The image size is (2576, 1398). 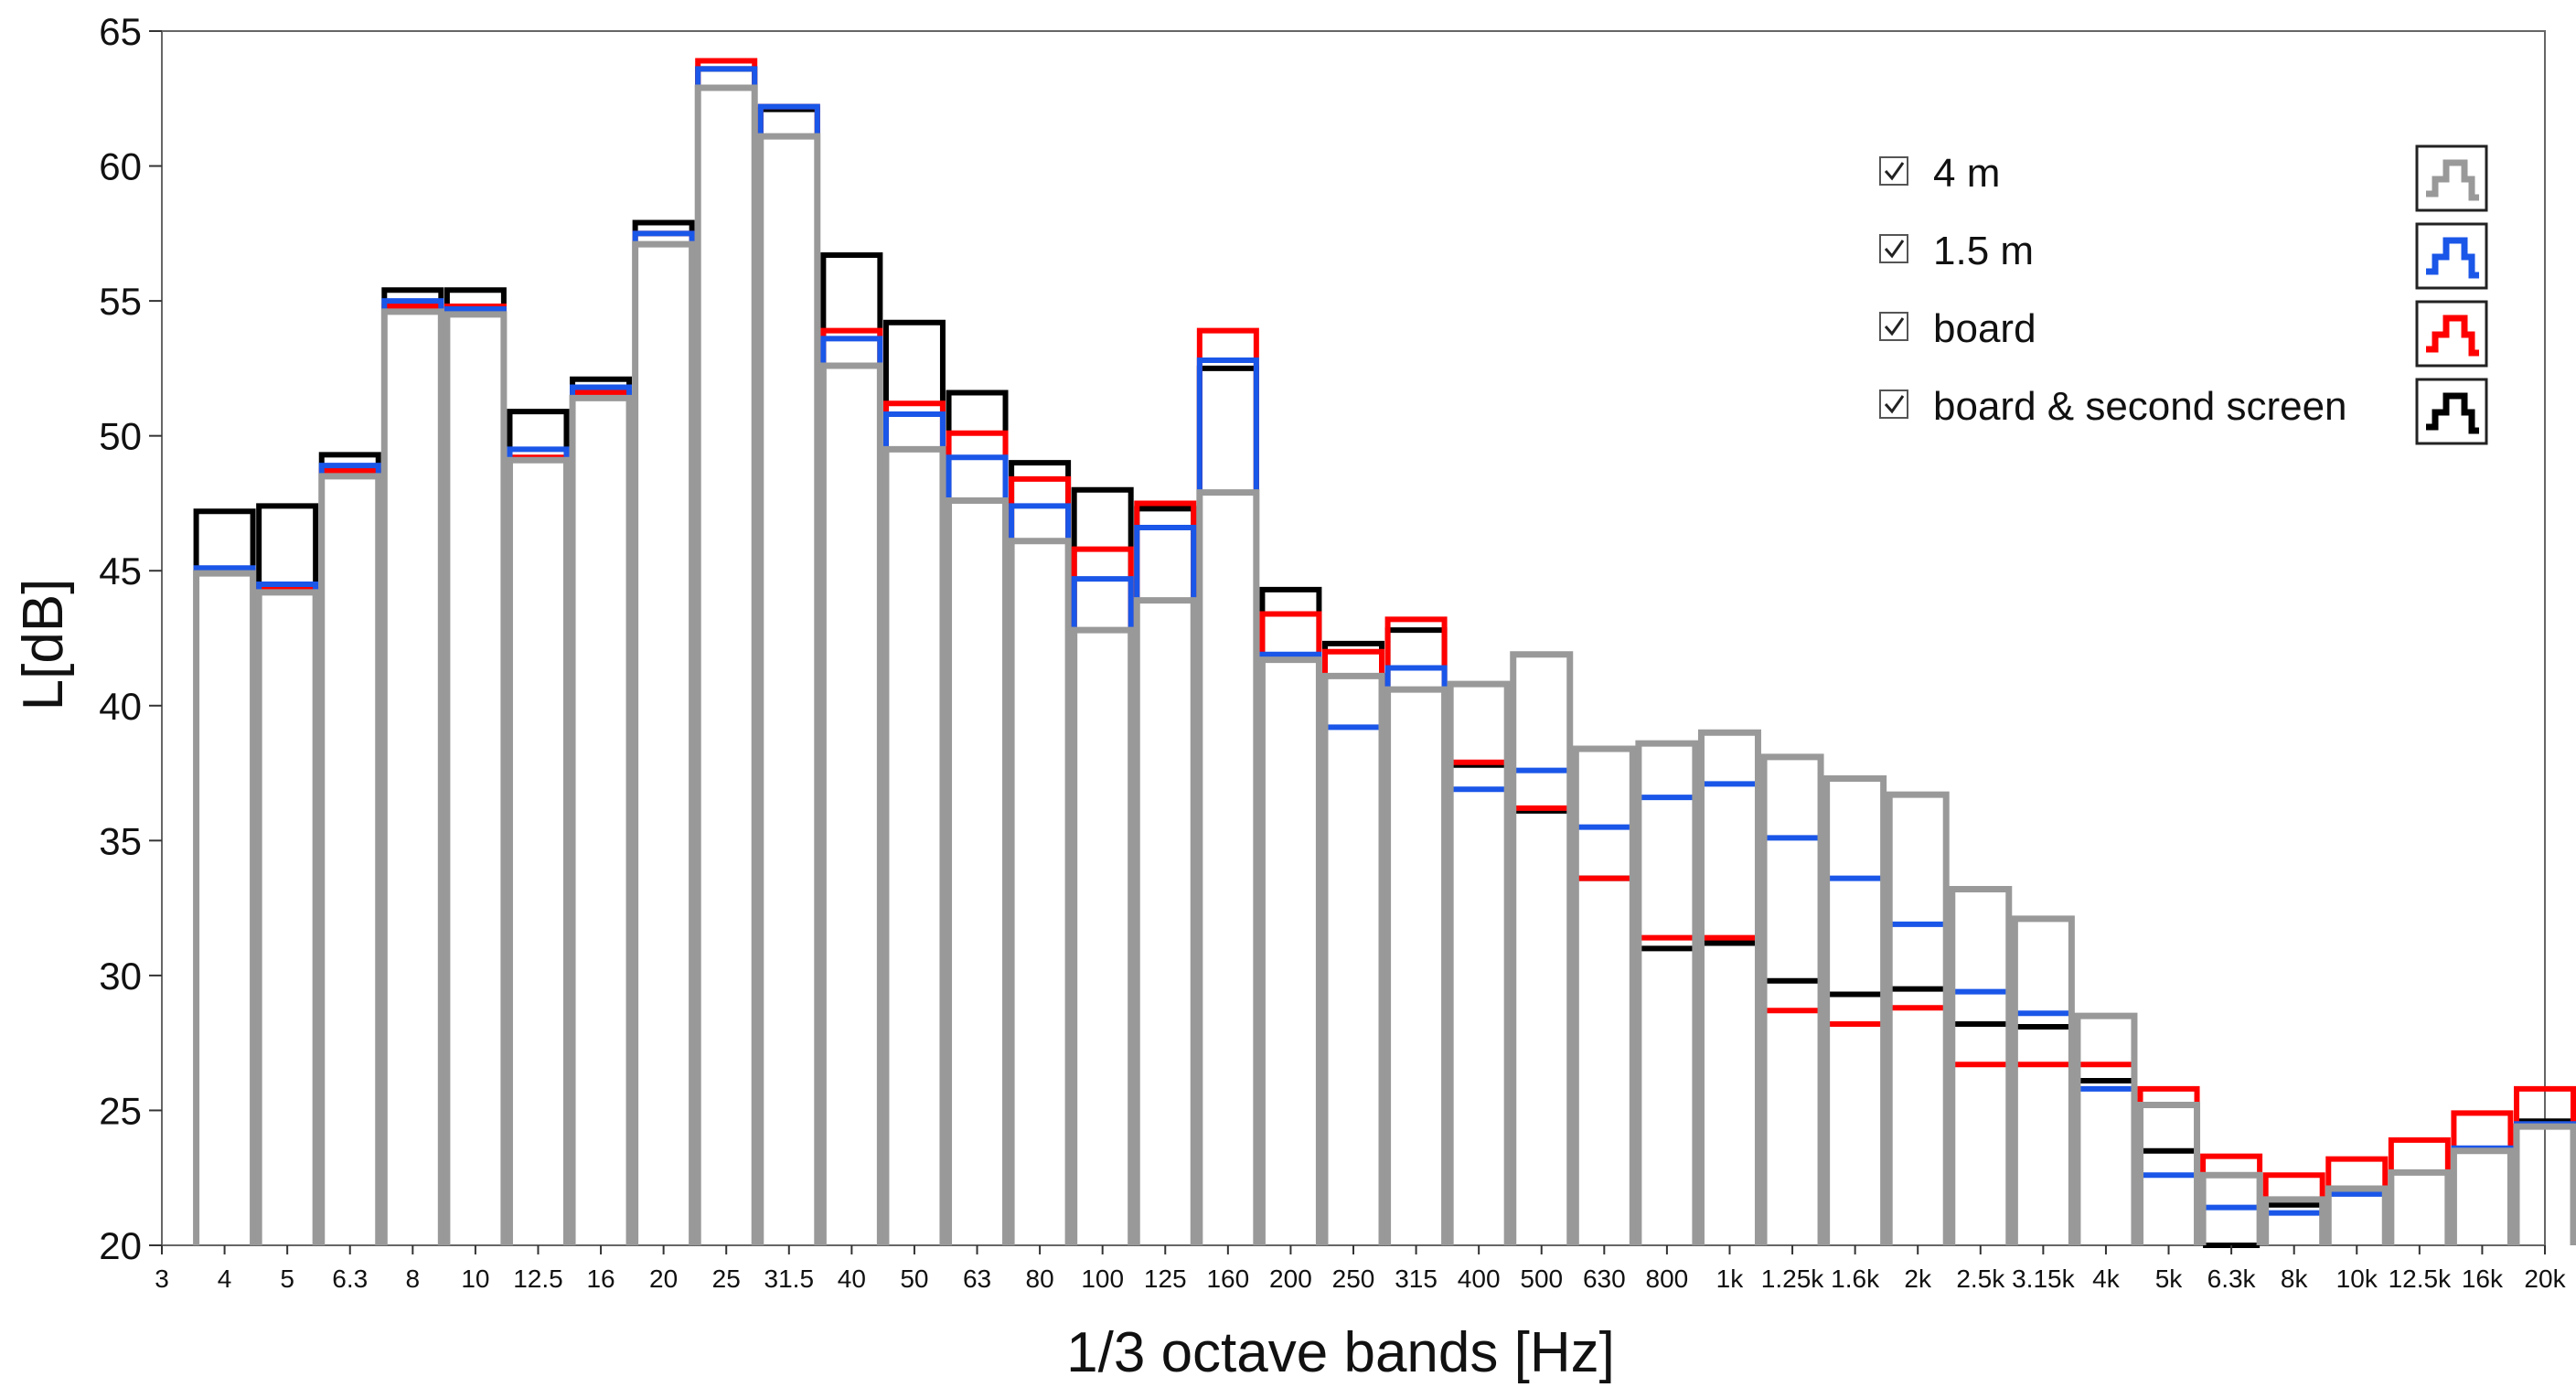 I want to click on x-tick-label: 40, so click(x=852, y=1279).